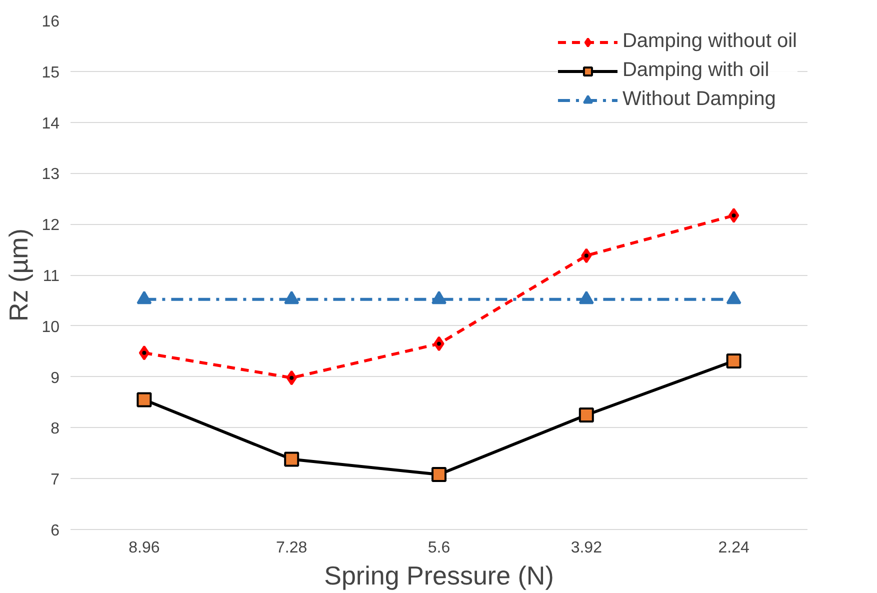  What do you see at coordinates (292, 548) in the screenshot?
I see `x-tick-label: 7.28` at bounding box center [292, 548].